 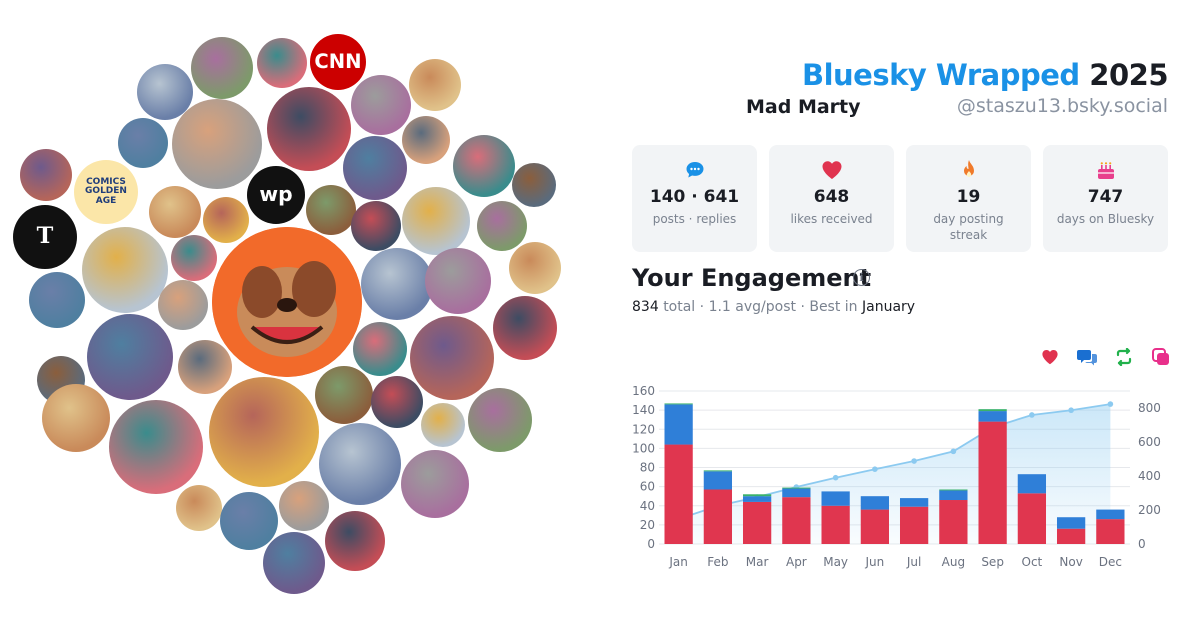 I want to click on brand-title: Bluesky Wrapped, so click(x=940, y=75).